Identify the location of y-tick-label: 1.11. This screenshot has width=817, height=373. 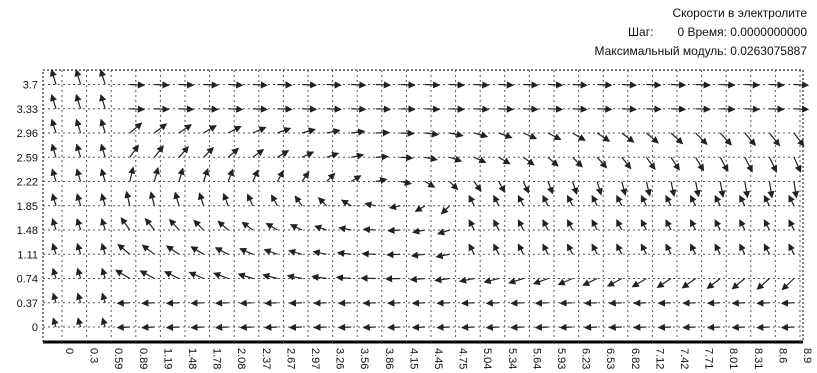
(27, 255).